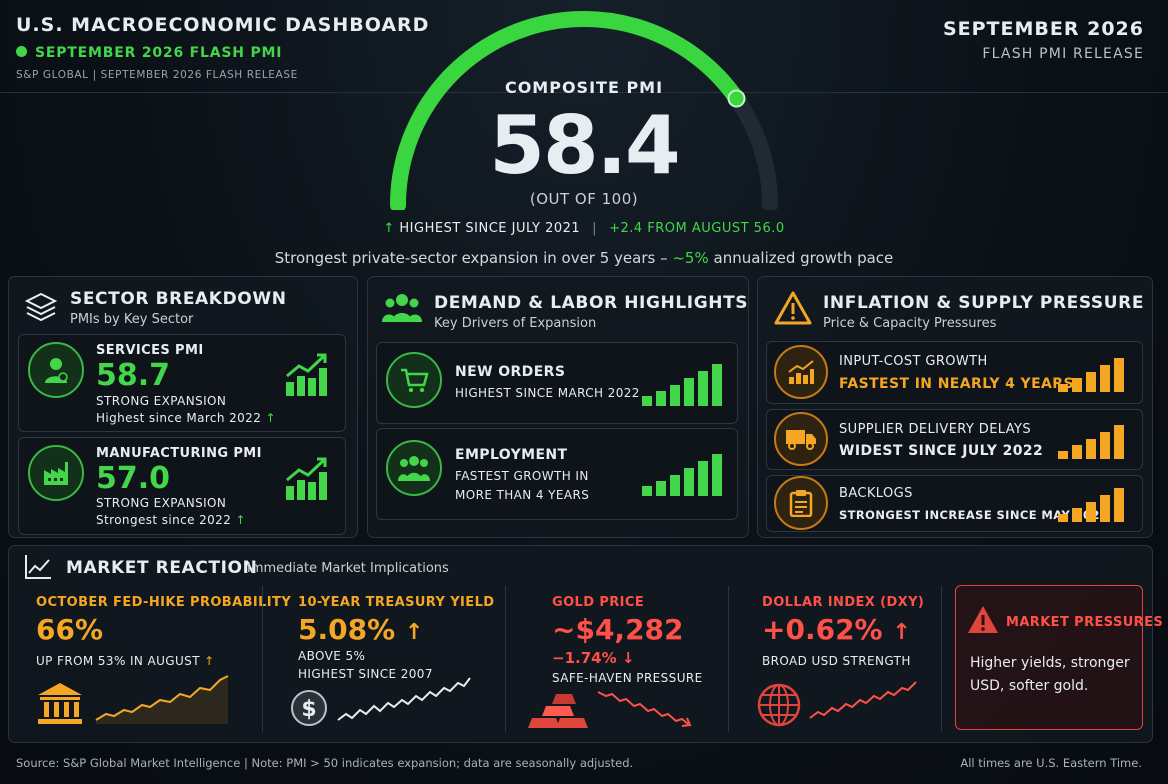  I want to click on gauge-scale: (OUT OF 100), so click(584, 199).